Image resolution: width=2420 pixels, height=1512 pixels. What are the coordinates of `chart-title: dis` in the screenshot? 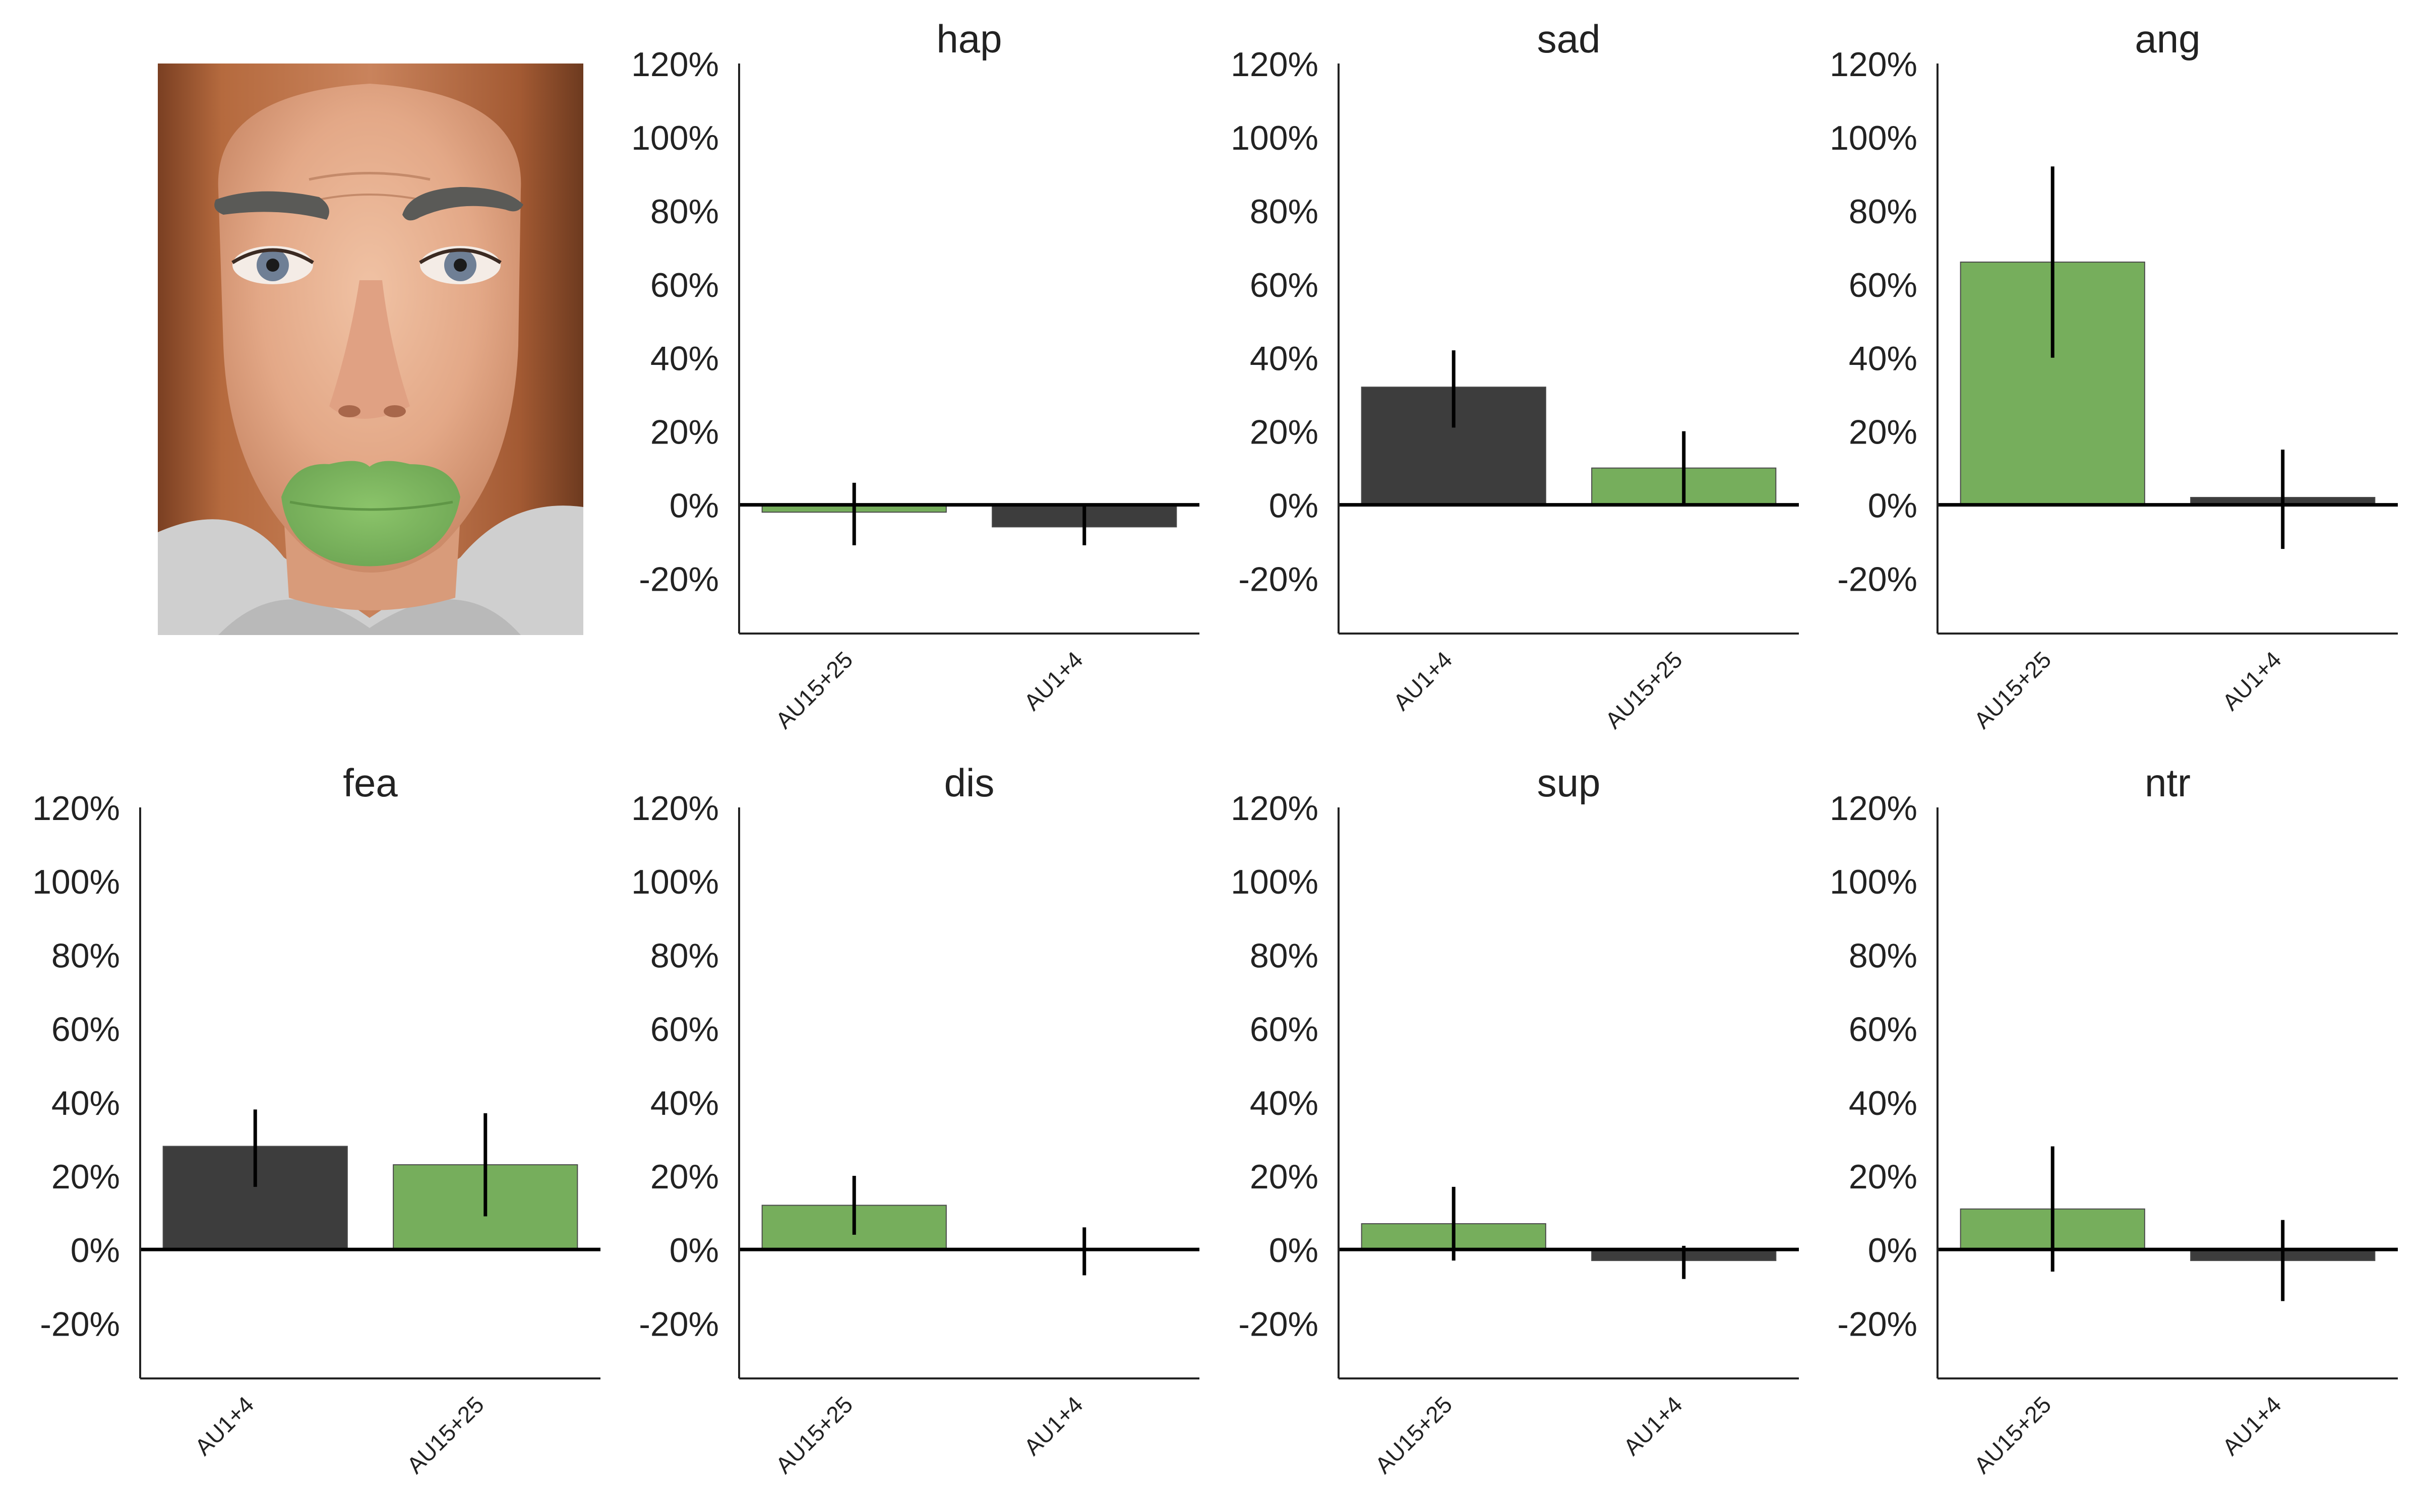 It's located at (969, 783).